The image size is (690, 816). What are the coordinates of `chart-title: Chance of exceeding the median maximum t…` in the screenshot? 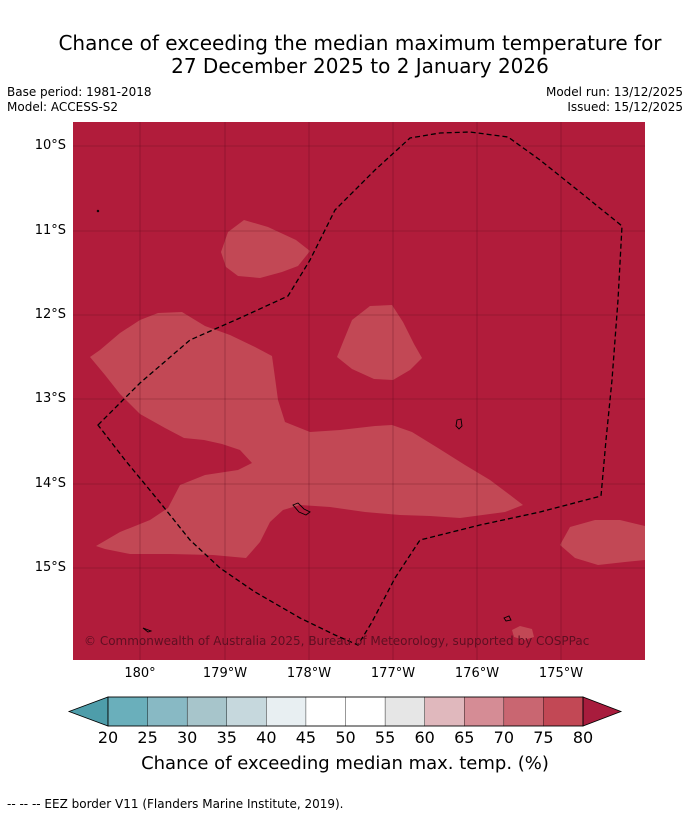 It's located at (360, 55).